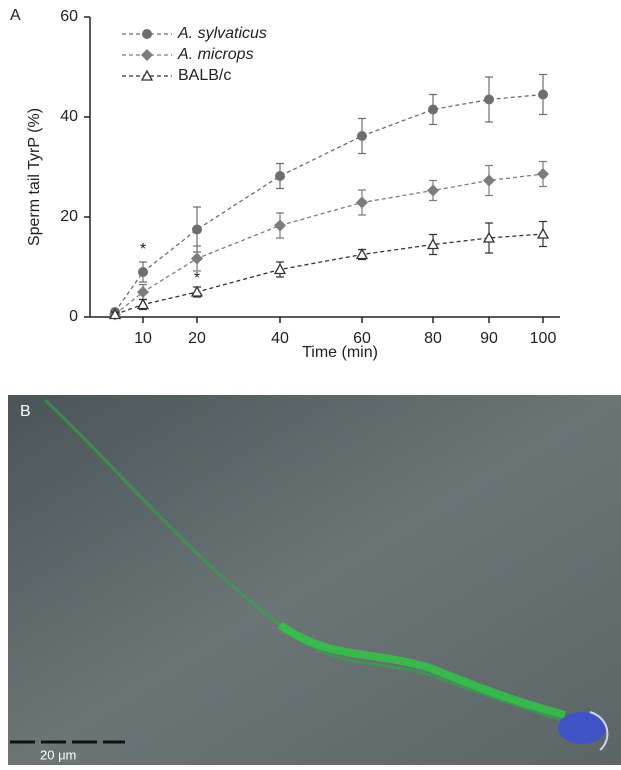 The height and width of the screenshot is (770, 621). I want to click on sperm-midpiece, so click(422, 670).